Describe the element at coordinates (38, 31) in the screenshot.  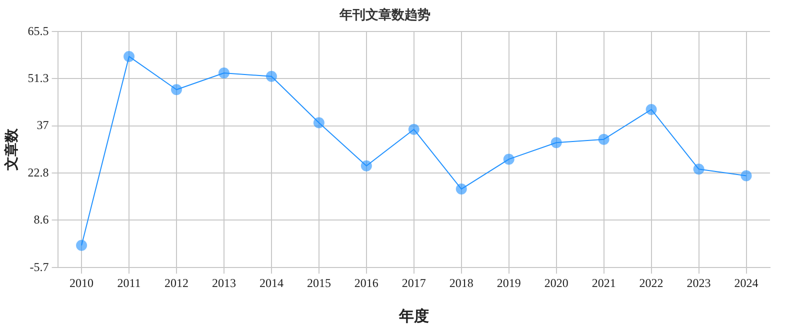
I see `y-tick-label: 65.5` at that location.